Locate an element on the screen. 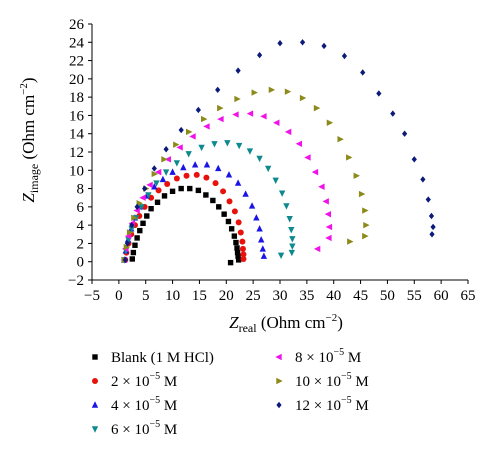 This screenshot has width=500, height=464. x-tick-label: 60 is located at coordinates (441, 296).